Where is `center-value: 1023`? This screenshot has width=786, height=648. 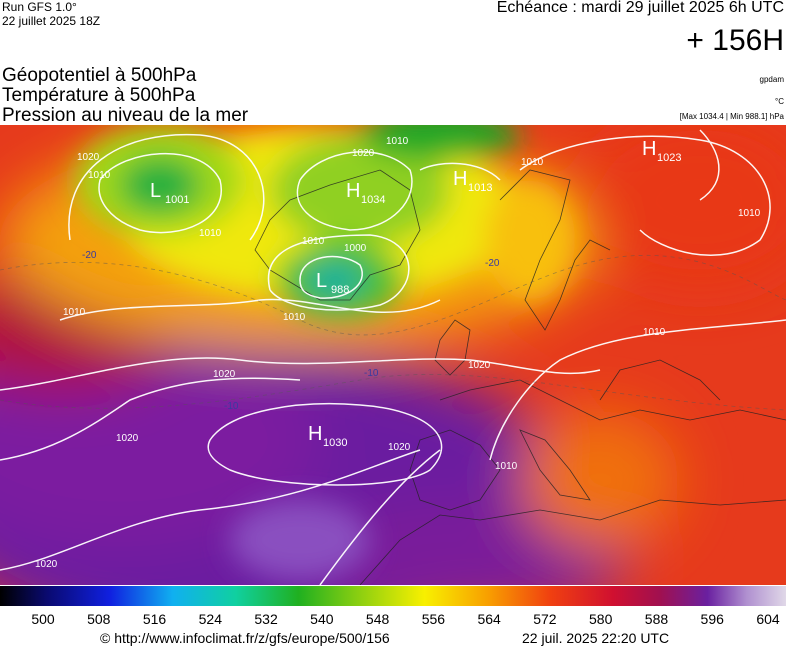 center-value: 1023 is located at coordinates (669, 158).